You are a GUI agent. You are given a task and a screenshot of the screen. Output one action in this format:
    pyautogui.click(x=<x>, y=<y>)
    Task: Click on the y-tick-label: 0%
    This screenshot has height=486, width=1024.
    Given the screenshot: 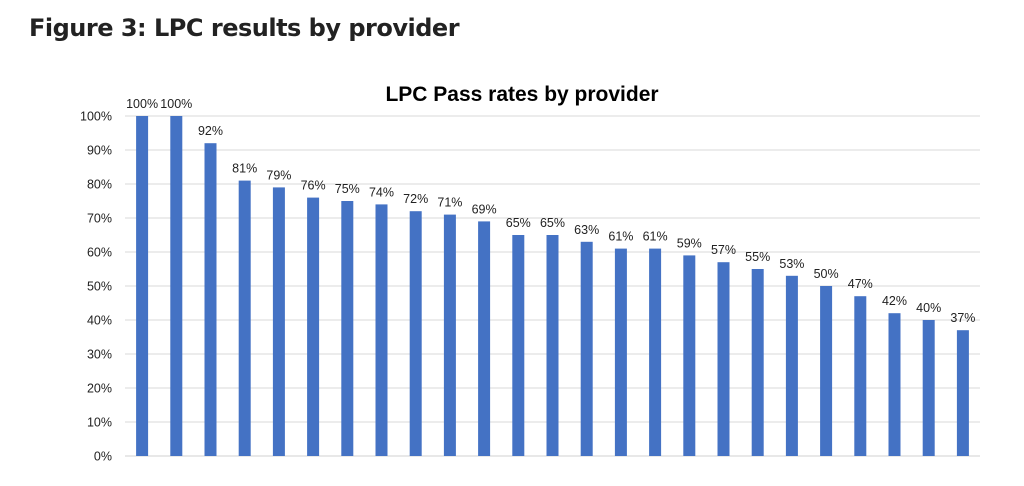 What is the action you would take?
    pyautogui.click(x=103, y=457)
    